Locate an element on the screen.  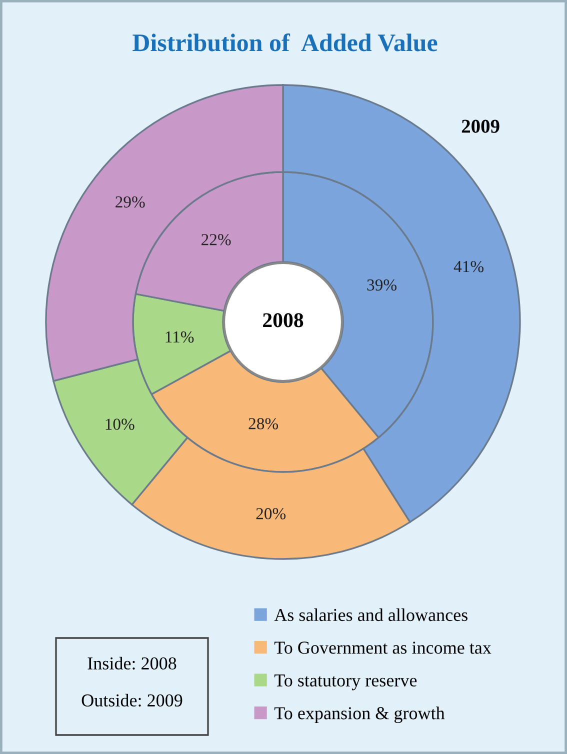
legend-label: As salaries and allowances is located at coordinates (371, 615).